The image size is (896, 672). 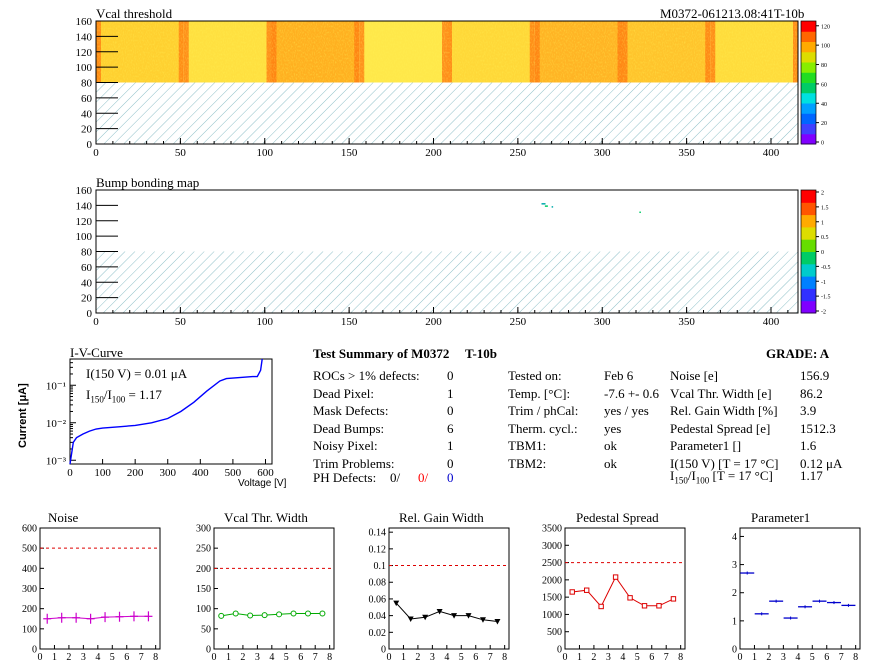 I want to click on module-id-label: M0372-061213.08:41T-10b, so click(x=732, y=13).